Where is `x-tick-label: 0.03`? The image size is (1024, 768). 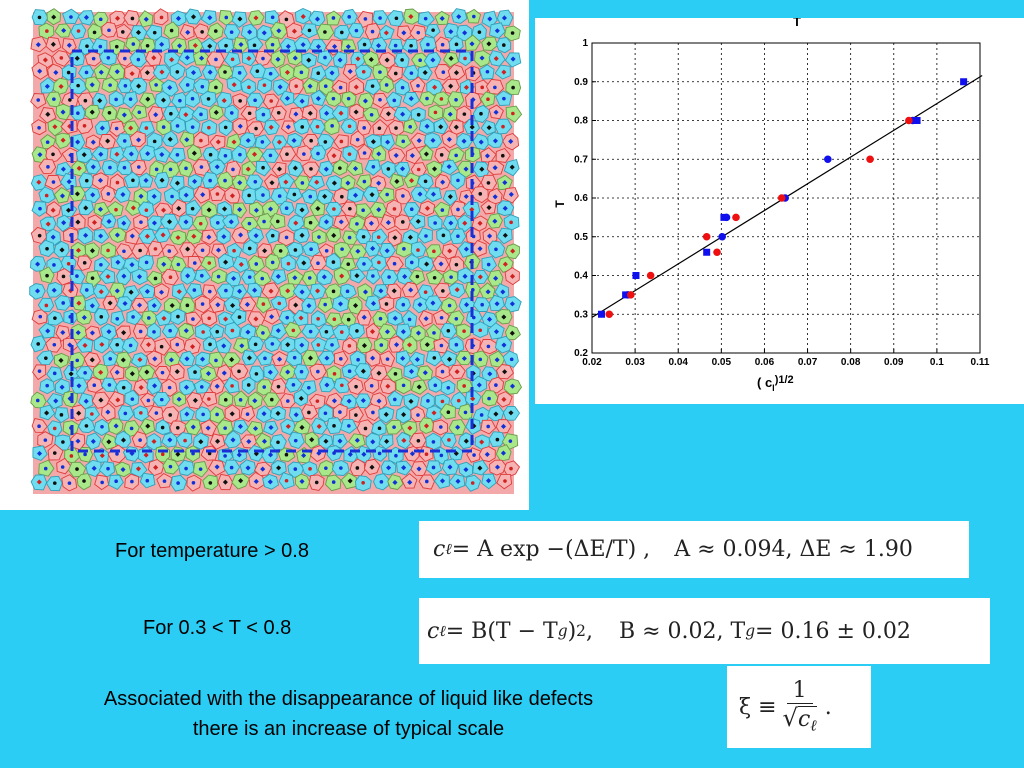 x-tick-label: 0.03 is located at coordinates (635, 362).